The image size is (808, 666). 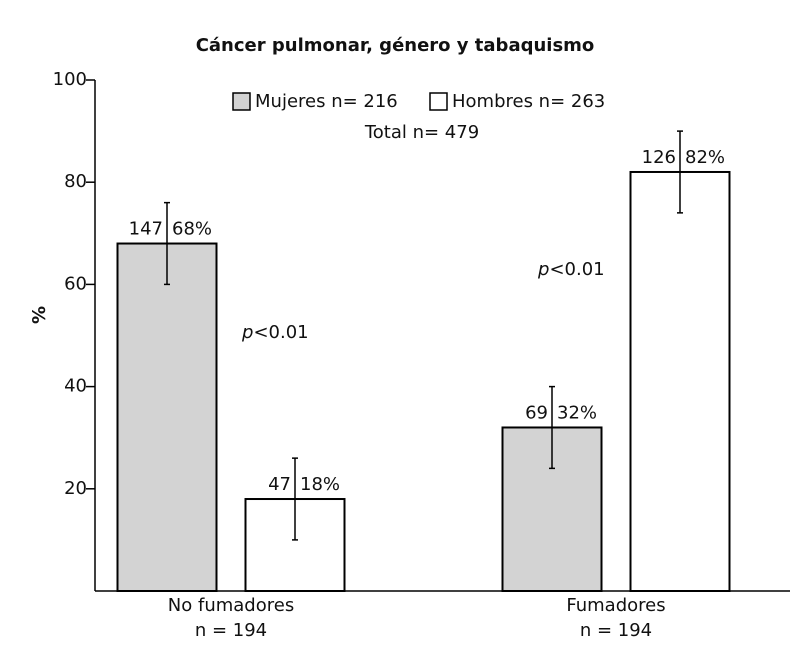 What do you see at coordinates (192, 229) in the screenshot?
I see `value-label: 68%` at bounding box center [192, 229].